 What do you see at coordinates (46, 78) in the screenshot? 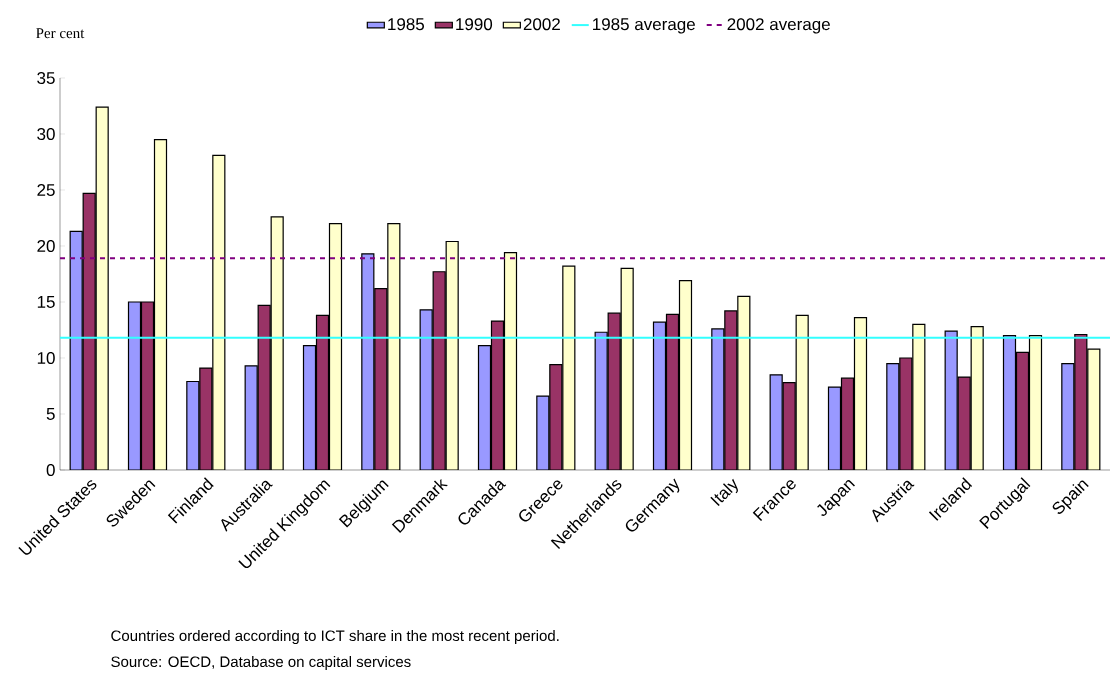
I see `y-tick-label: 35` at bounding box center [46, 78].